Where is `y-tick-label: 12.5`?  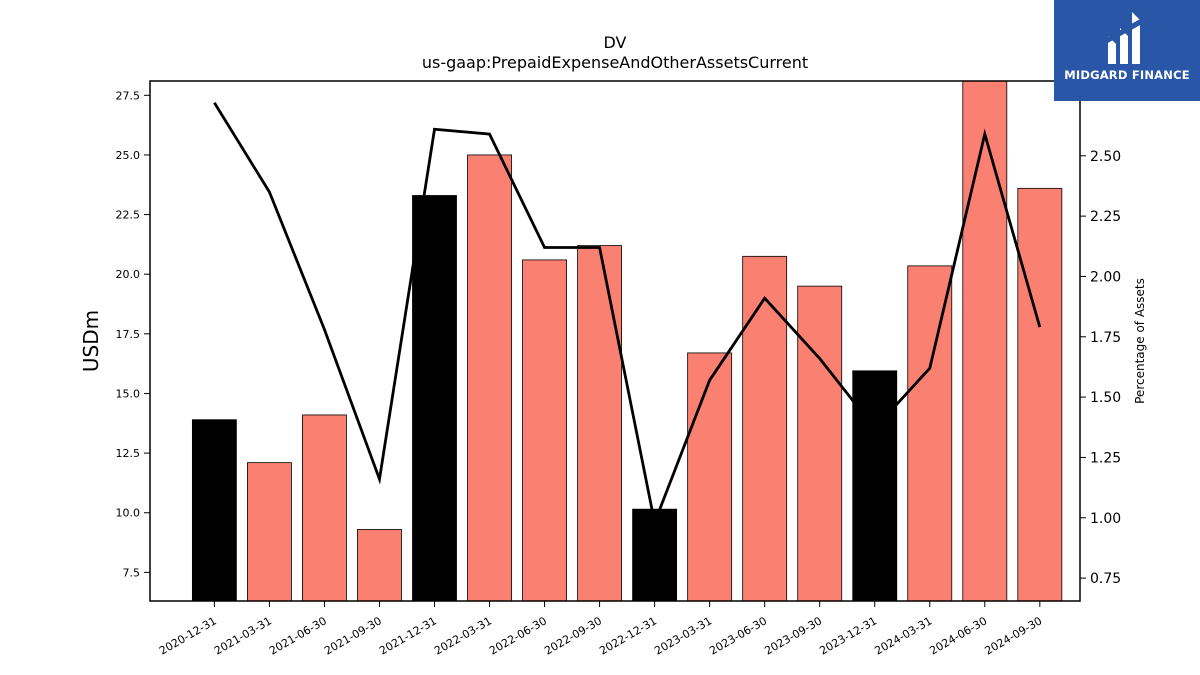
y-tick-label: 12.5 is located at coordinates (128, 453).